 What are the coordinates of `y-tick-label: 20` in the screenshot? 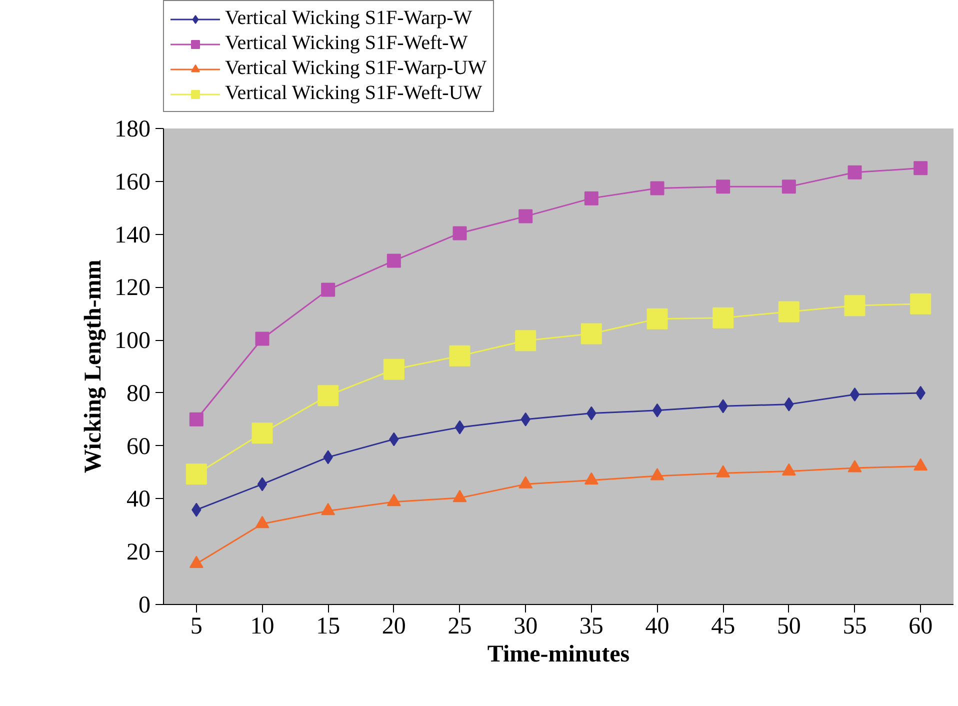 It's located at (138, 553).